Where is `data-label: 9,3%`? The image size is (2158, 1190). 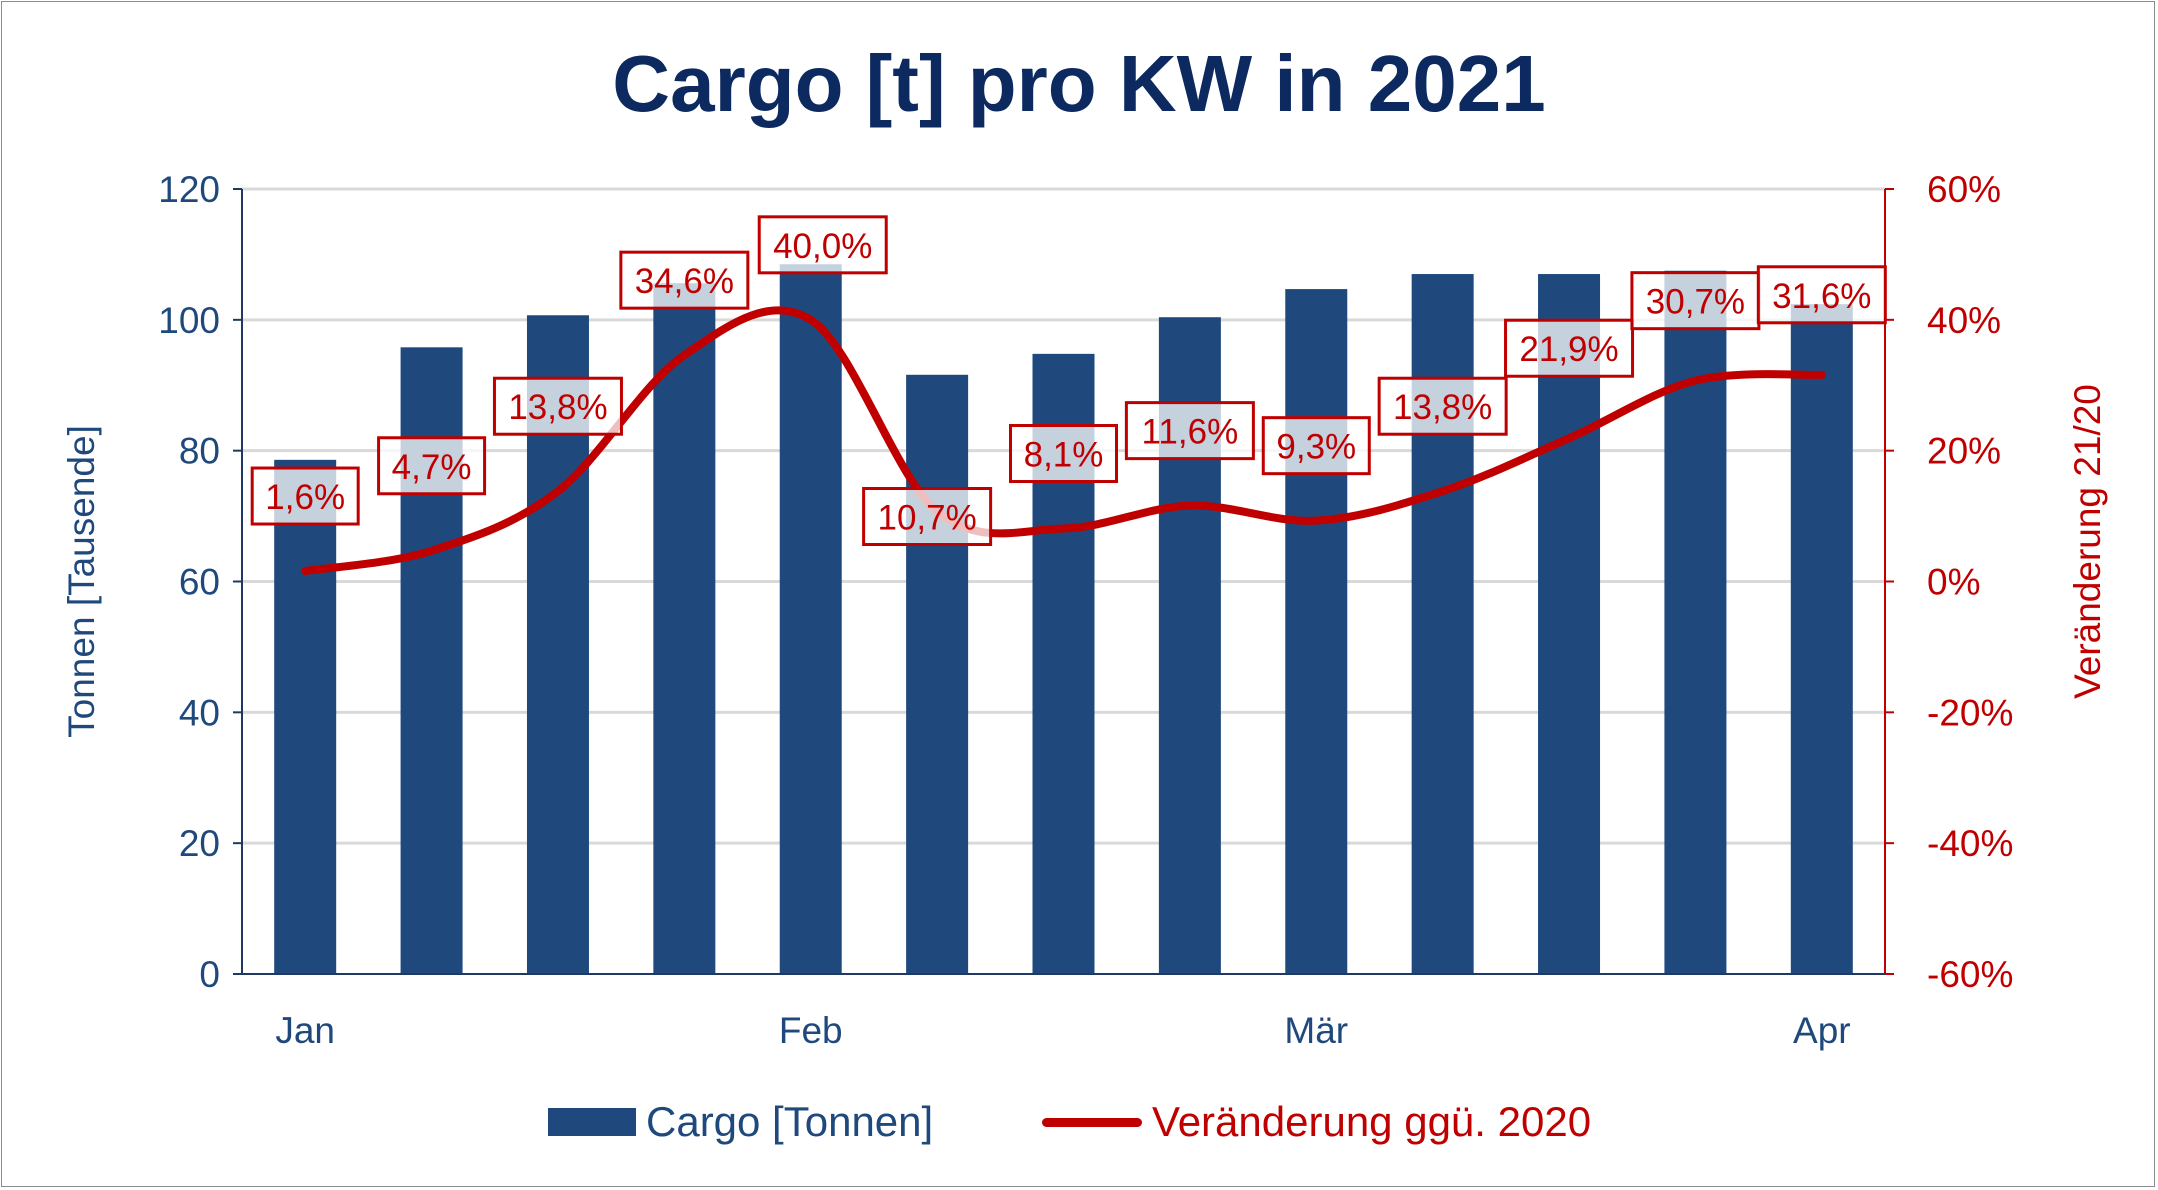 data-label: 9,3% is located at coordinates (1316, 447).